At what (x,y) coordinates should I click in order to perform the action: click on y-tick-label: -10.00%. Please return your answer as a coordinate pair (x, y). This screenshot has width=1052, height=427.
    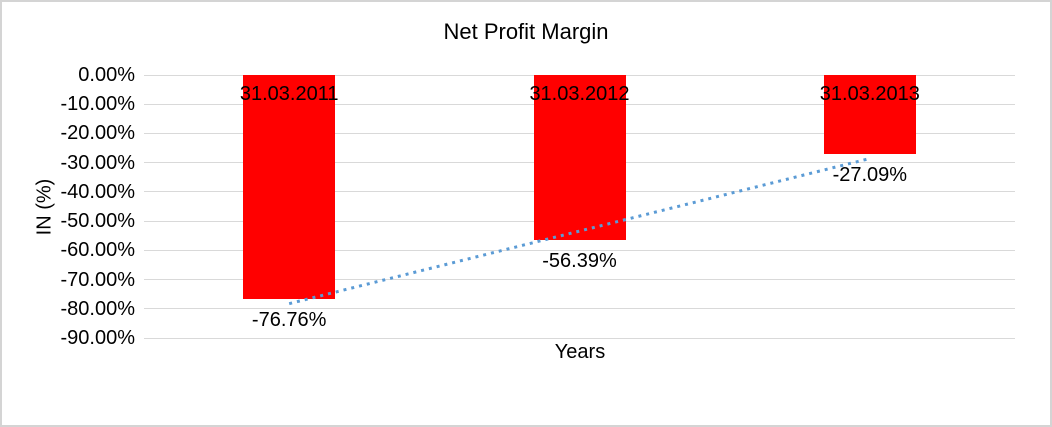
    Looking at the image, I should click on (98, 104).